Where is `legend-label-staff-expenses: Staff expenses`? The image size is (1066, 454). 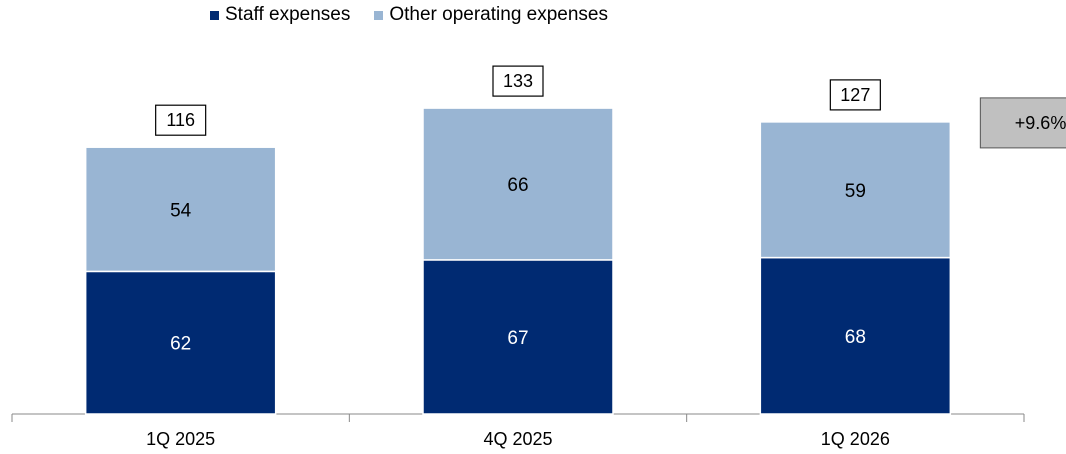 legend-label-staff-expenses: Staff expenses is located at coordinates (288, 14).